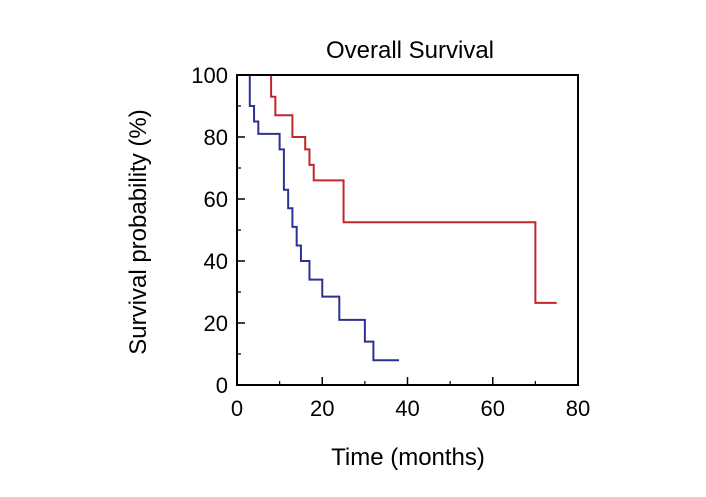 This screenshot has width=706, height=497. What do you see at coordinates (493, 408) in the screenshot?
I see `x-tick-label: 60` at bounding box center [493, 408].